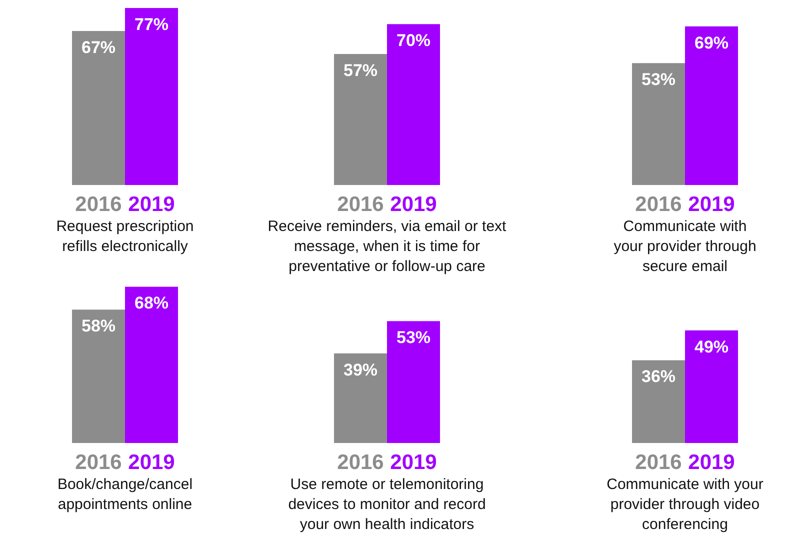 This screenshot has width=812, height=544. Describe the element at coordinates (151, 24) in the screenshot. I see `data-label: 77%` at that location.